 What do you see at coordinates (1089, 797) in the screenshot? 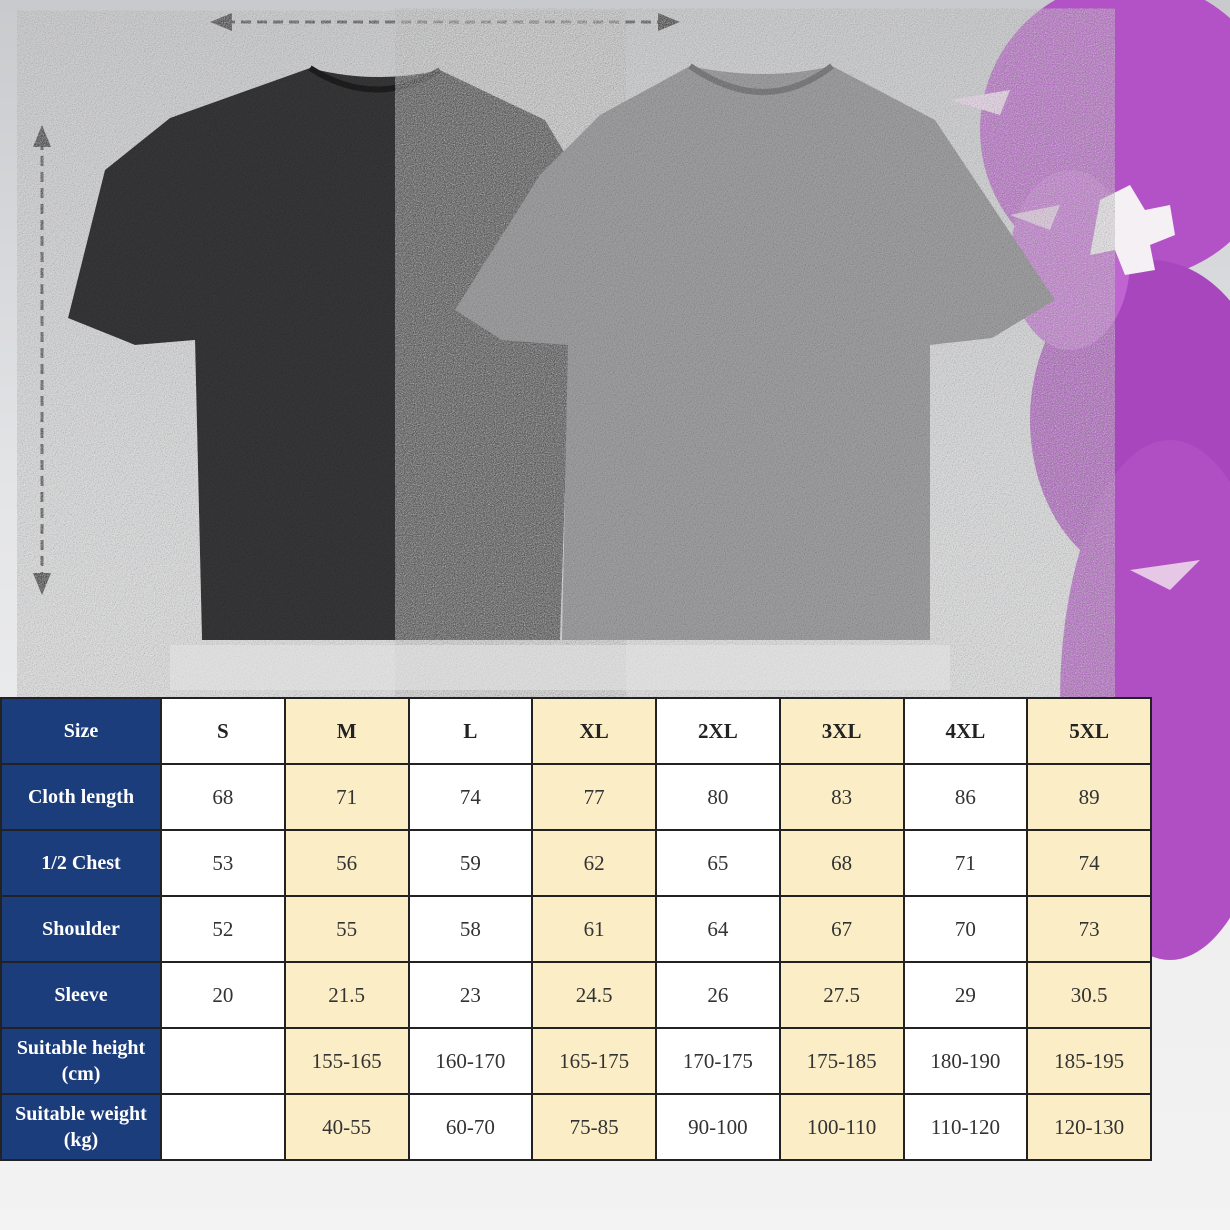
I see `table-cell: 89` at bounding box center [1089, 797].